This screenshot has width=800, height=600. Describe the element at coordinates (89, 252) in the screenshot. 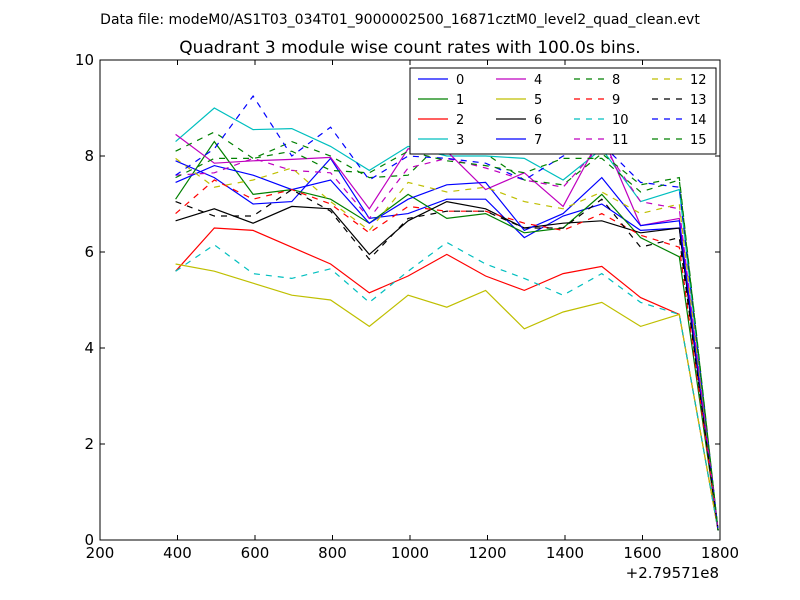

I see `y-tick-label: 6` at that location.